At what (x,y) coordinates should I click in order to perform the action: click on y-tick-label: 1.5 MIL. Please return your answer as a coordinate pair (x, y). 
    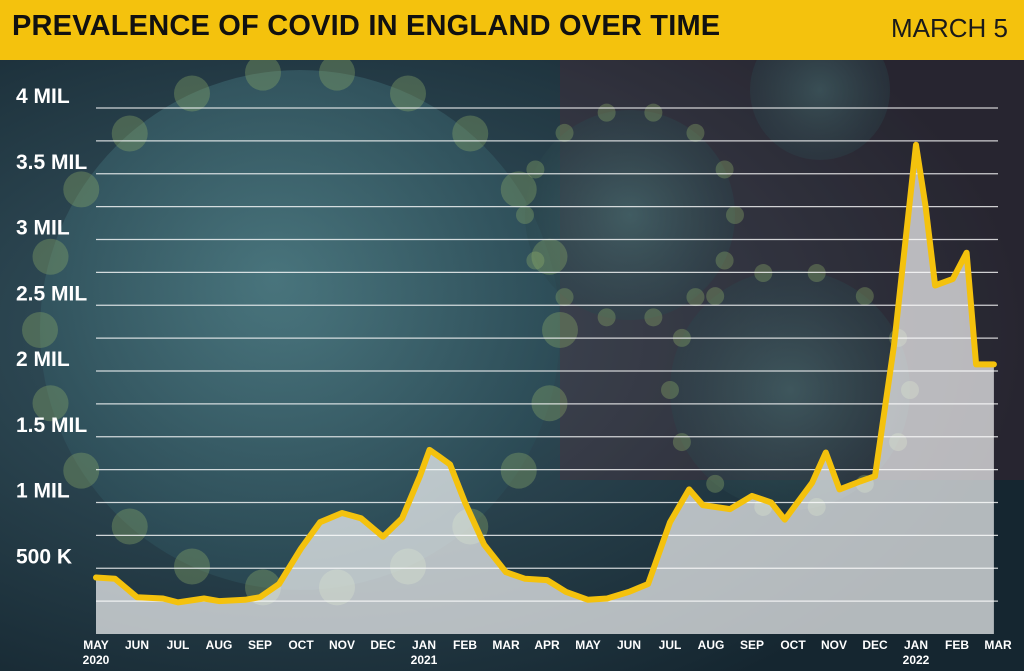
    Looking at the image, I should click on (51, 425).